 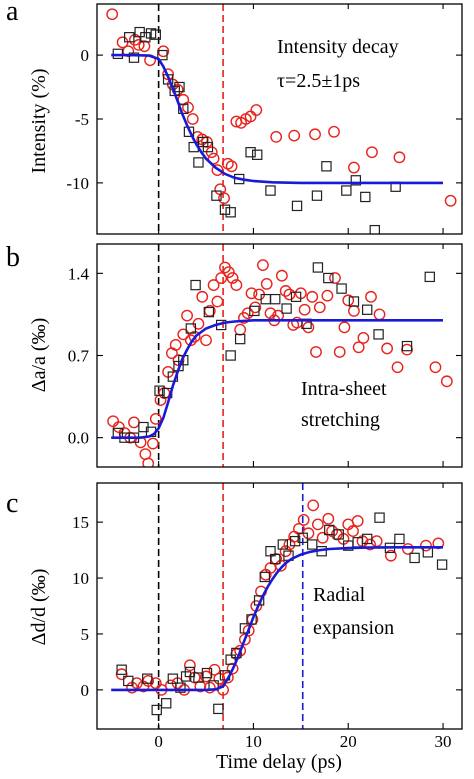 What do you see at coordinates (80, 522) in the screenshot?
I see `y-tick-label-c-3: 15` at bounding box center [80, 522].